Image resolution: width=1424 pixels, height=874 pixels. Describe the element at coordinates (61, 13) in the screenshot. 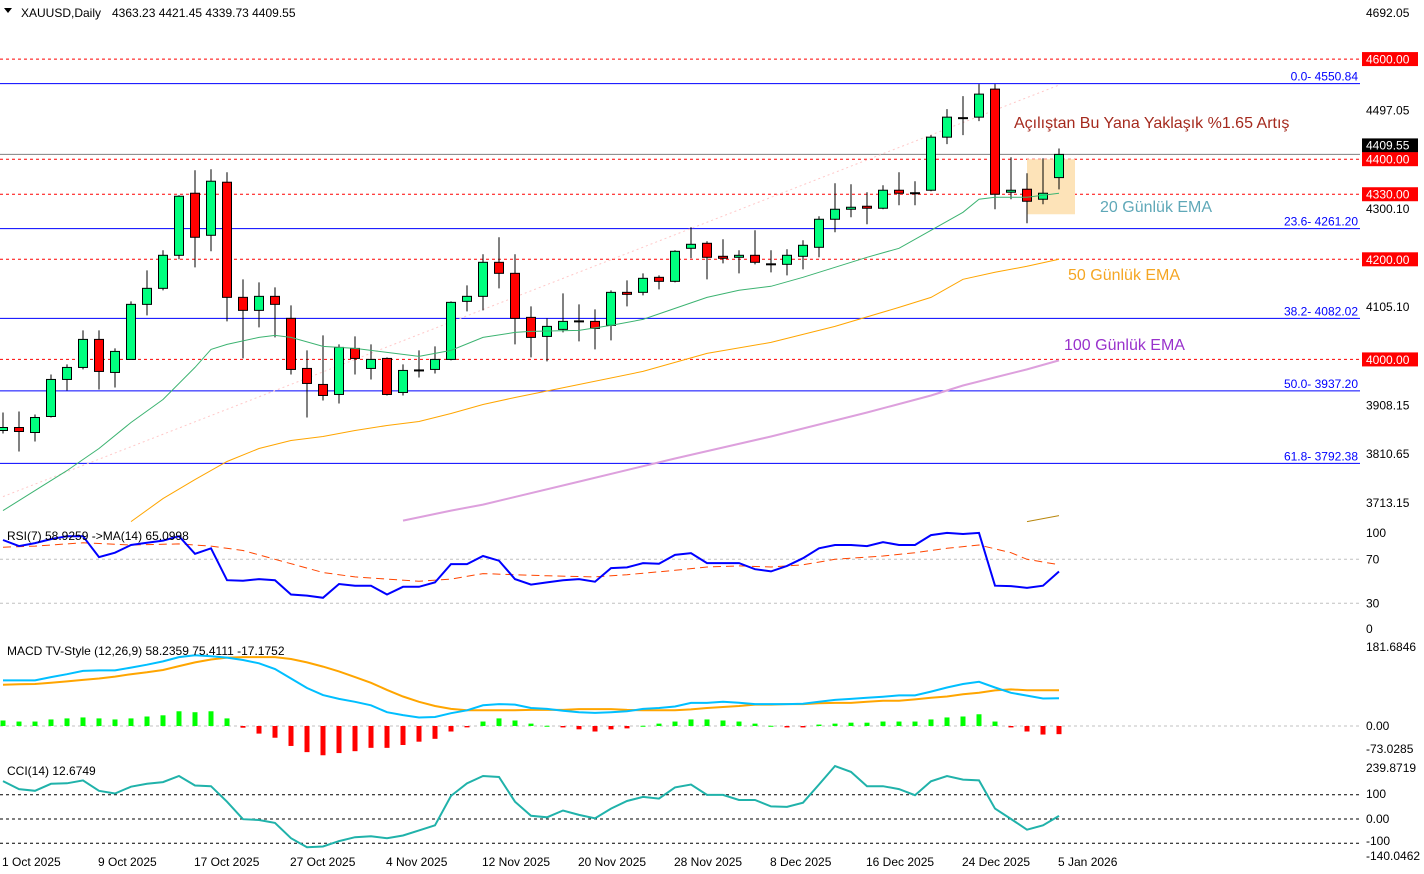

I see `symbol-label: XAUUSD,Daily` at that location.